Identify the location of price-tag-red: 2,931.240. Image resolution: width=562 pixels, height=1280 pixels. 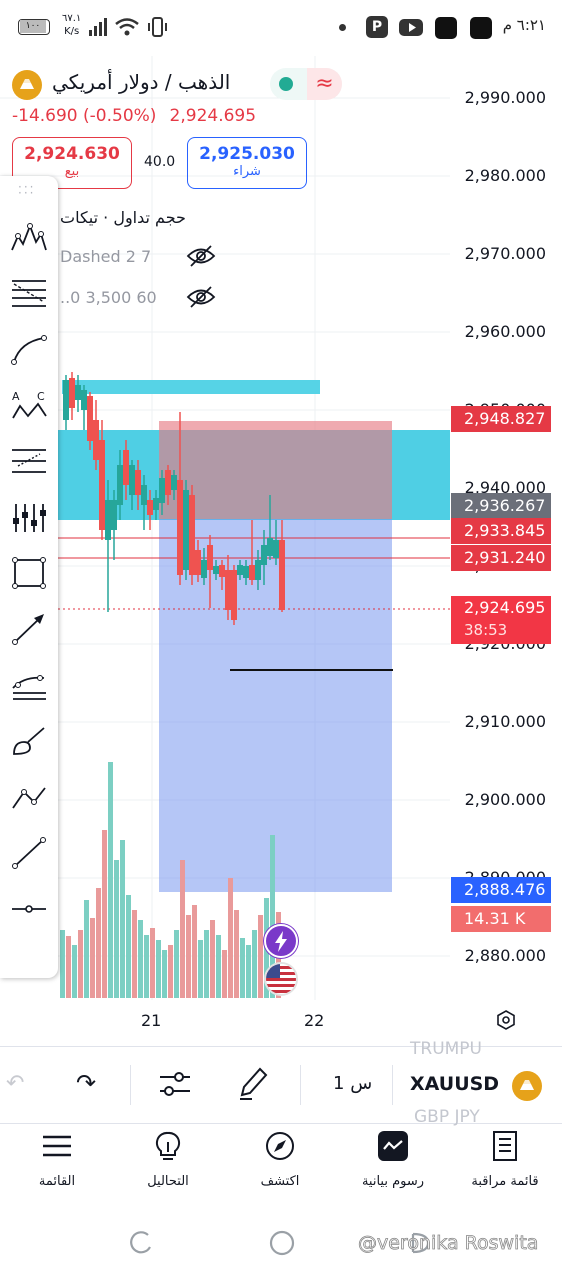
(501, 558).